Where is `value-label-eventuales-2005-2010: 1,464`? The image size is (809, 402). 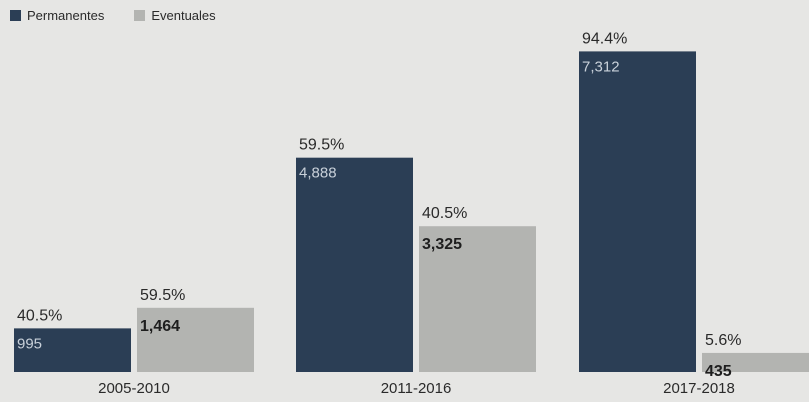 value-label-eventuales-2005-2010: 1,464 is located at coordinates (160, 326).